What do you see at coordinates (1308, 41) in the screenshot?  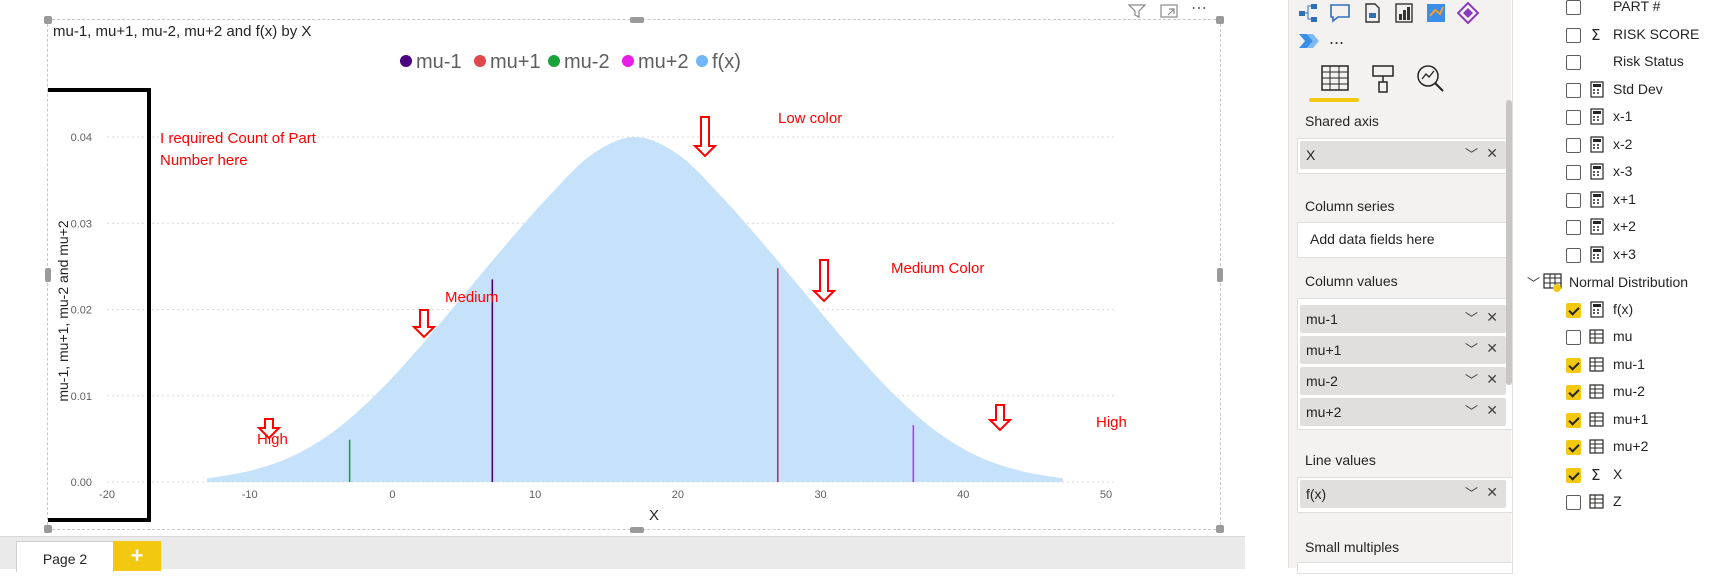 I see `power-automate-flow-icon` at bounding box center [1308, 41].